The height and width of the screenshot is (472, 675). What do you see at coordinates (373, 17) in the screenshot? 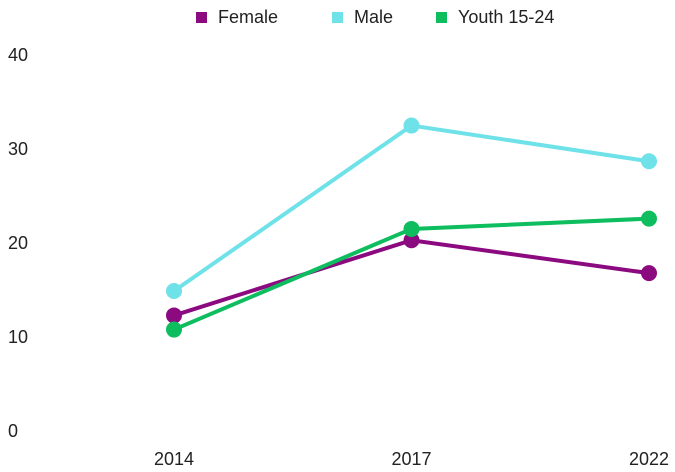
I see `legend-label: Male` at bounding box center [373, 17].